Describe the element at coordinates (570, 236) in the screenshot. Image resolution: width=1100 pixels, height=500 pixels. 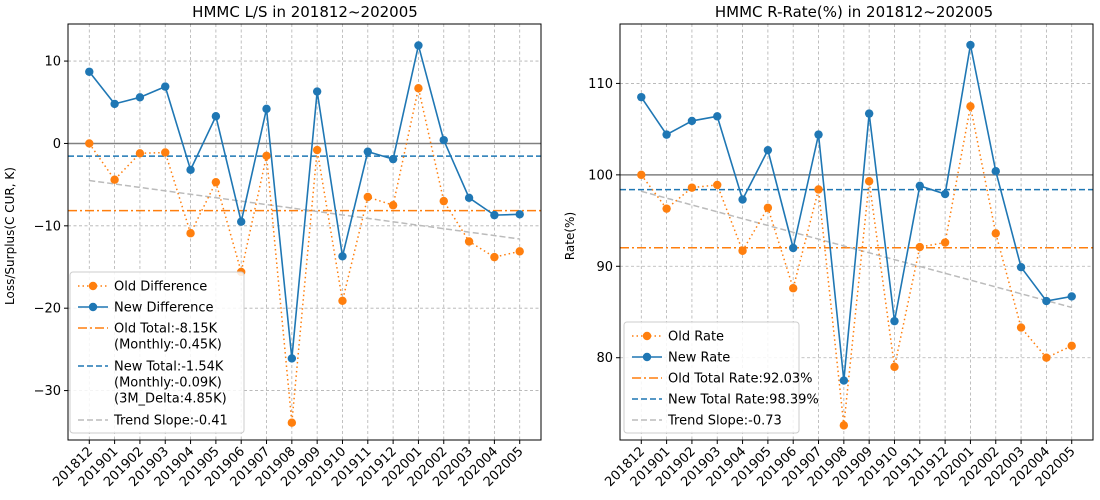
I see `y-axis-label: Rate(%)` at that location.